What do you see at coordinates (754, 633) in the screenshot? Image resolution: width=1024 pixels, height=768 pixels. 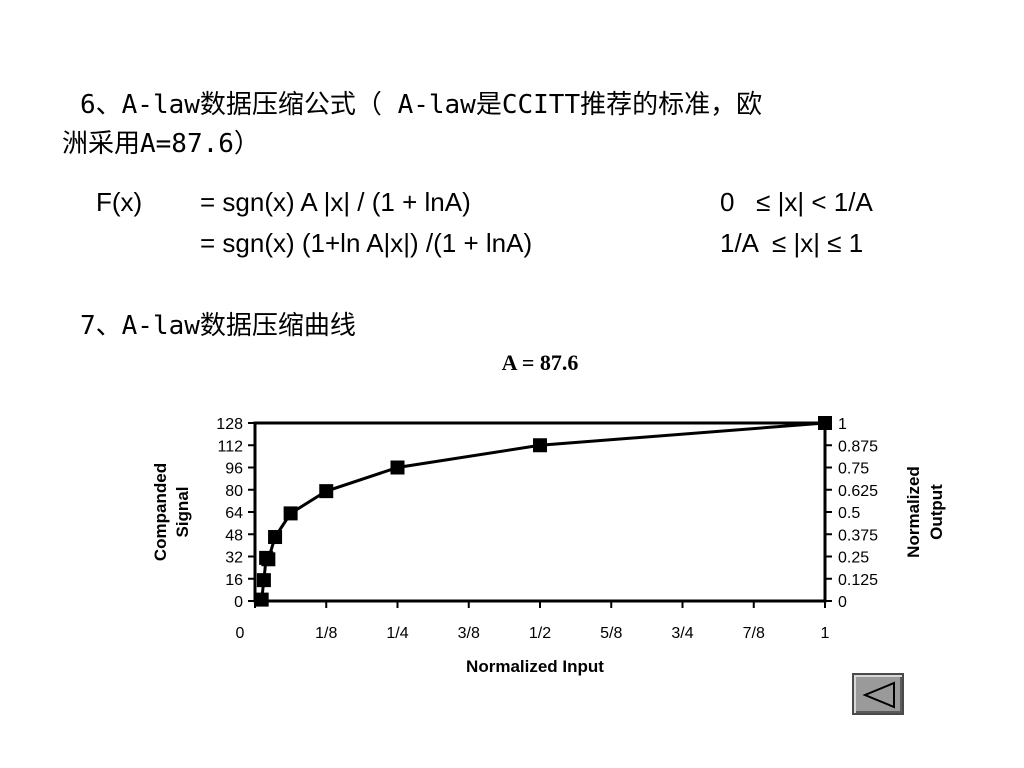 I see `x-tick-label: 7/8` at bounding box center [754, 633].